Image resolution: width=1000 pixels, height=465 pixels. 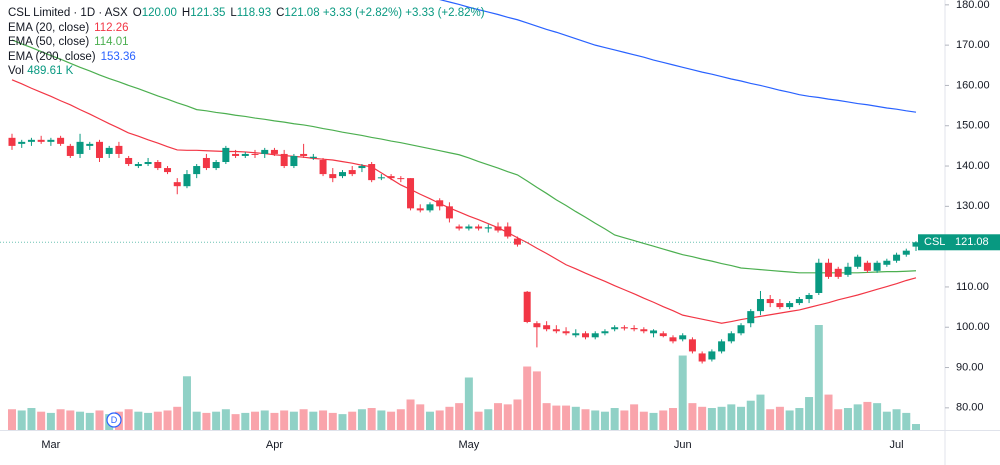 I want to click on price-tag-value: 121.08, so click(x=972, y=242).